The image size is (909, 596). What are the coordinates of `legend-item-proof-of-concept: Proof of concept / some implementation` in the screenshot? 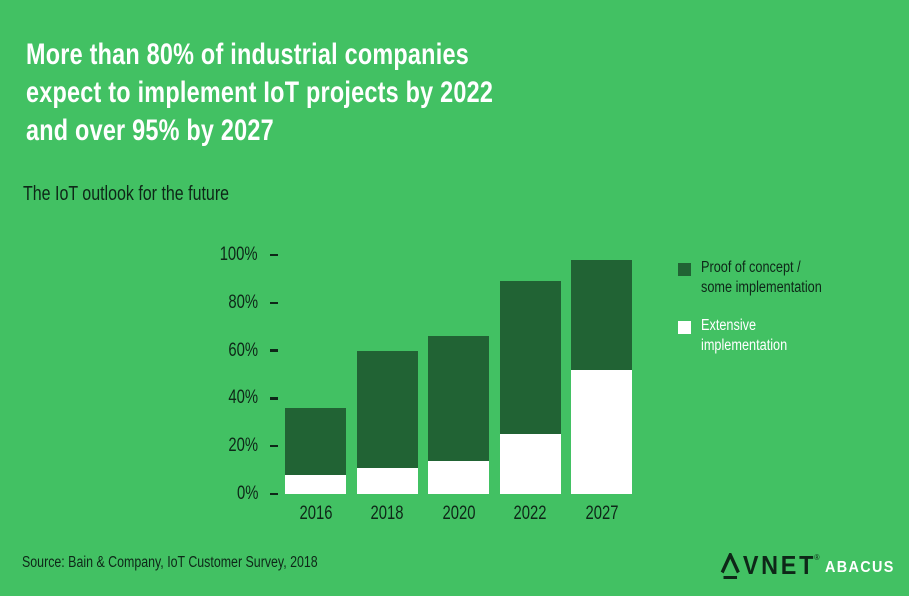 It's located at (768, 278).